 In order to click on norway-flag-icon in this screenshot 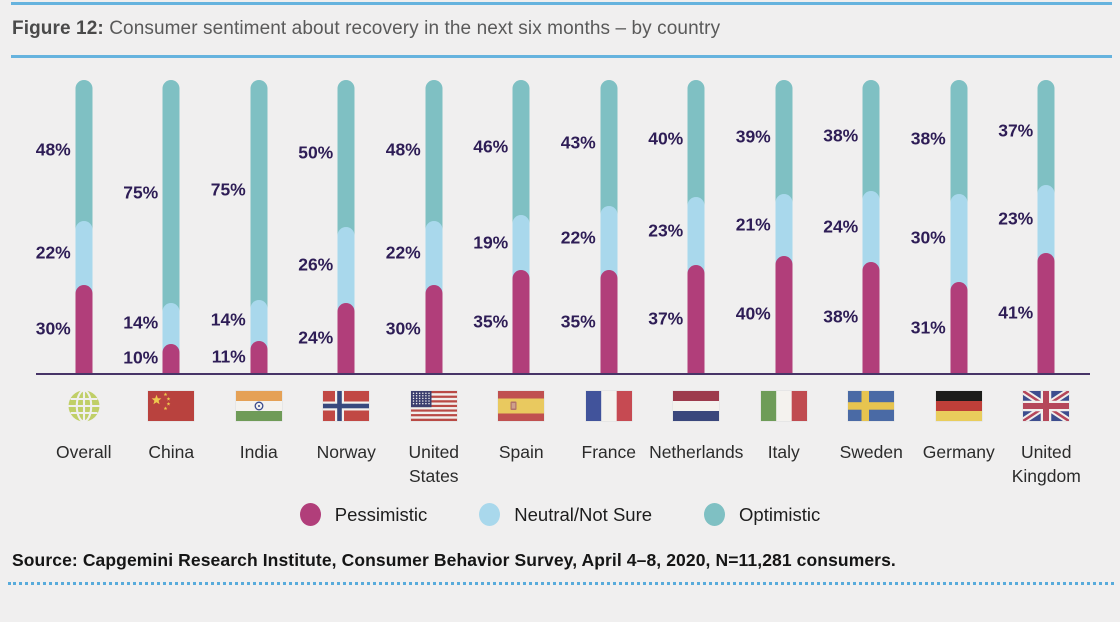, I will do `click(346, 406)`.